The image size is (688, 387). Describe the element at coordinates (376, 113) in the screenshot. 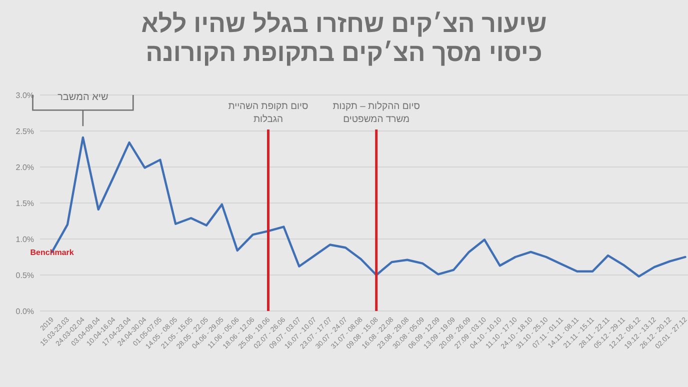

I see `ref-line-label: סיום ההקלות – תקנות משרד המשפטים` at that location.